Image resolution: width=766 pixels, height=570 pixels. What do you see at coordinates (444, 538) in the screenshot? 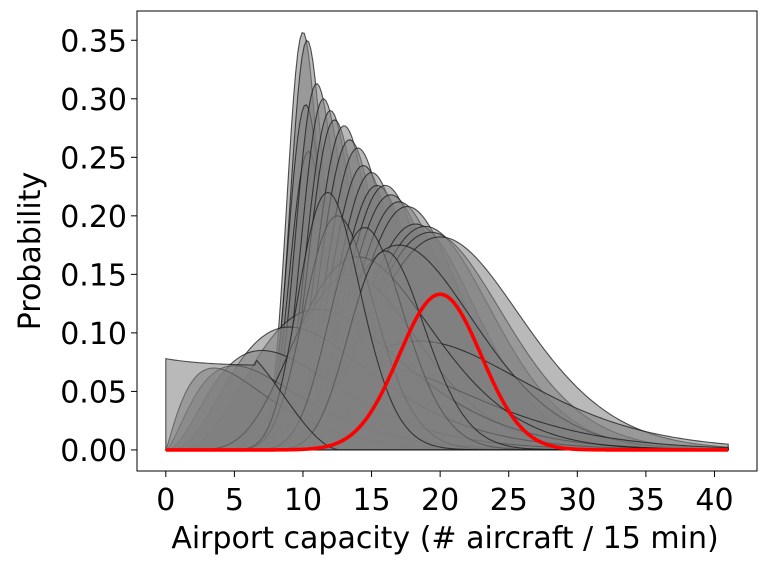
I see `x-axis-label: Airport capacity (# aircraft / 15 min)` at bounding box center [444, 538].